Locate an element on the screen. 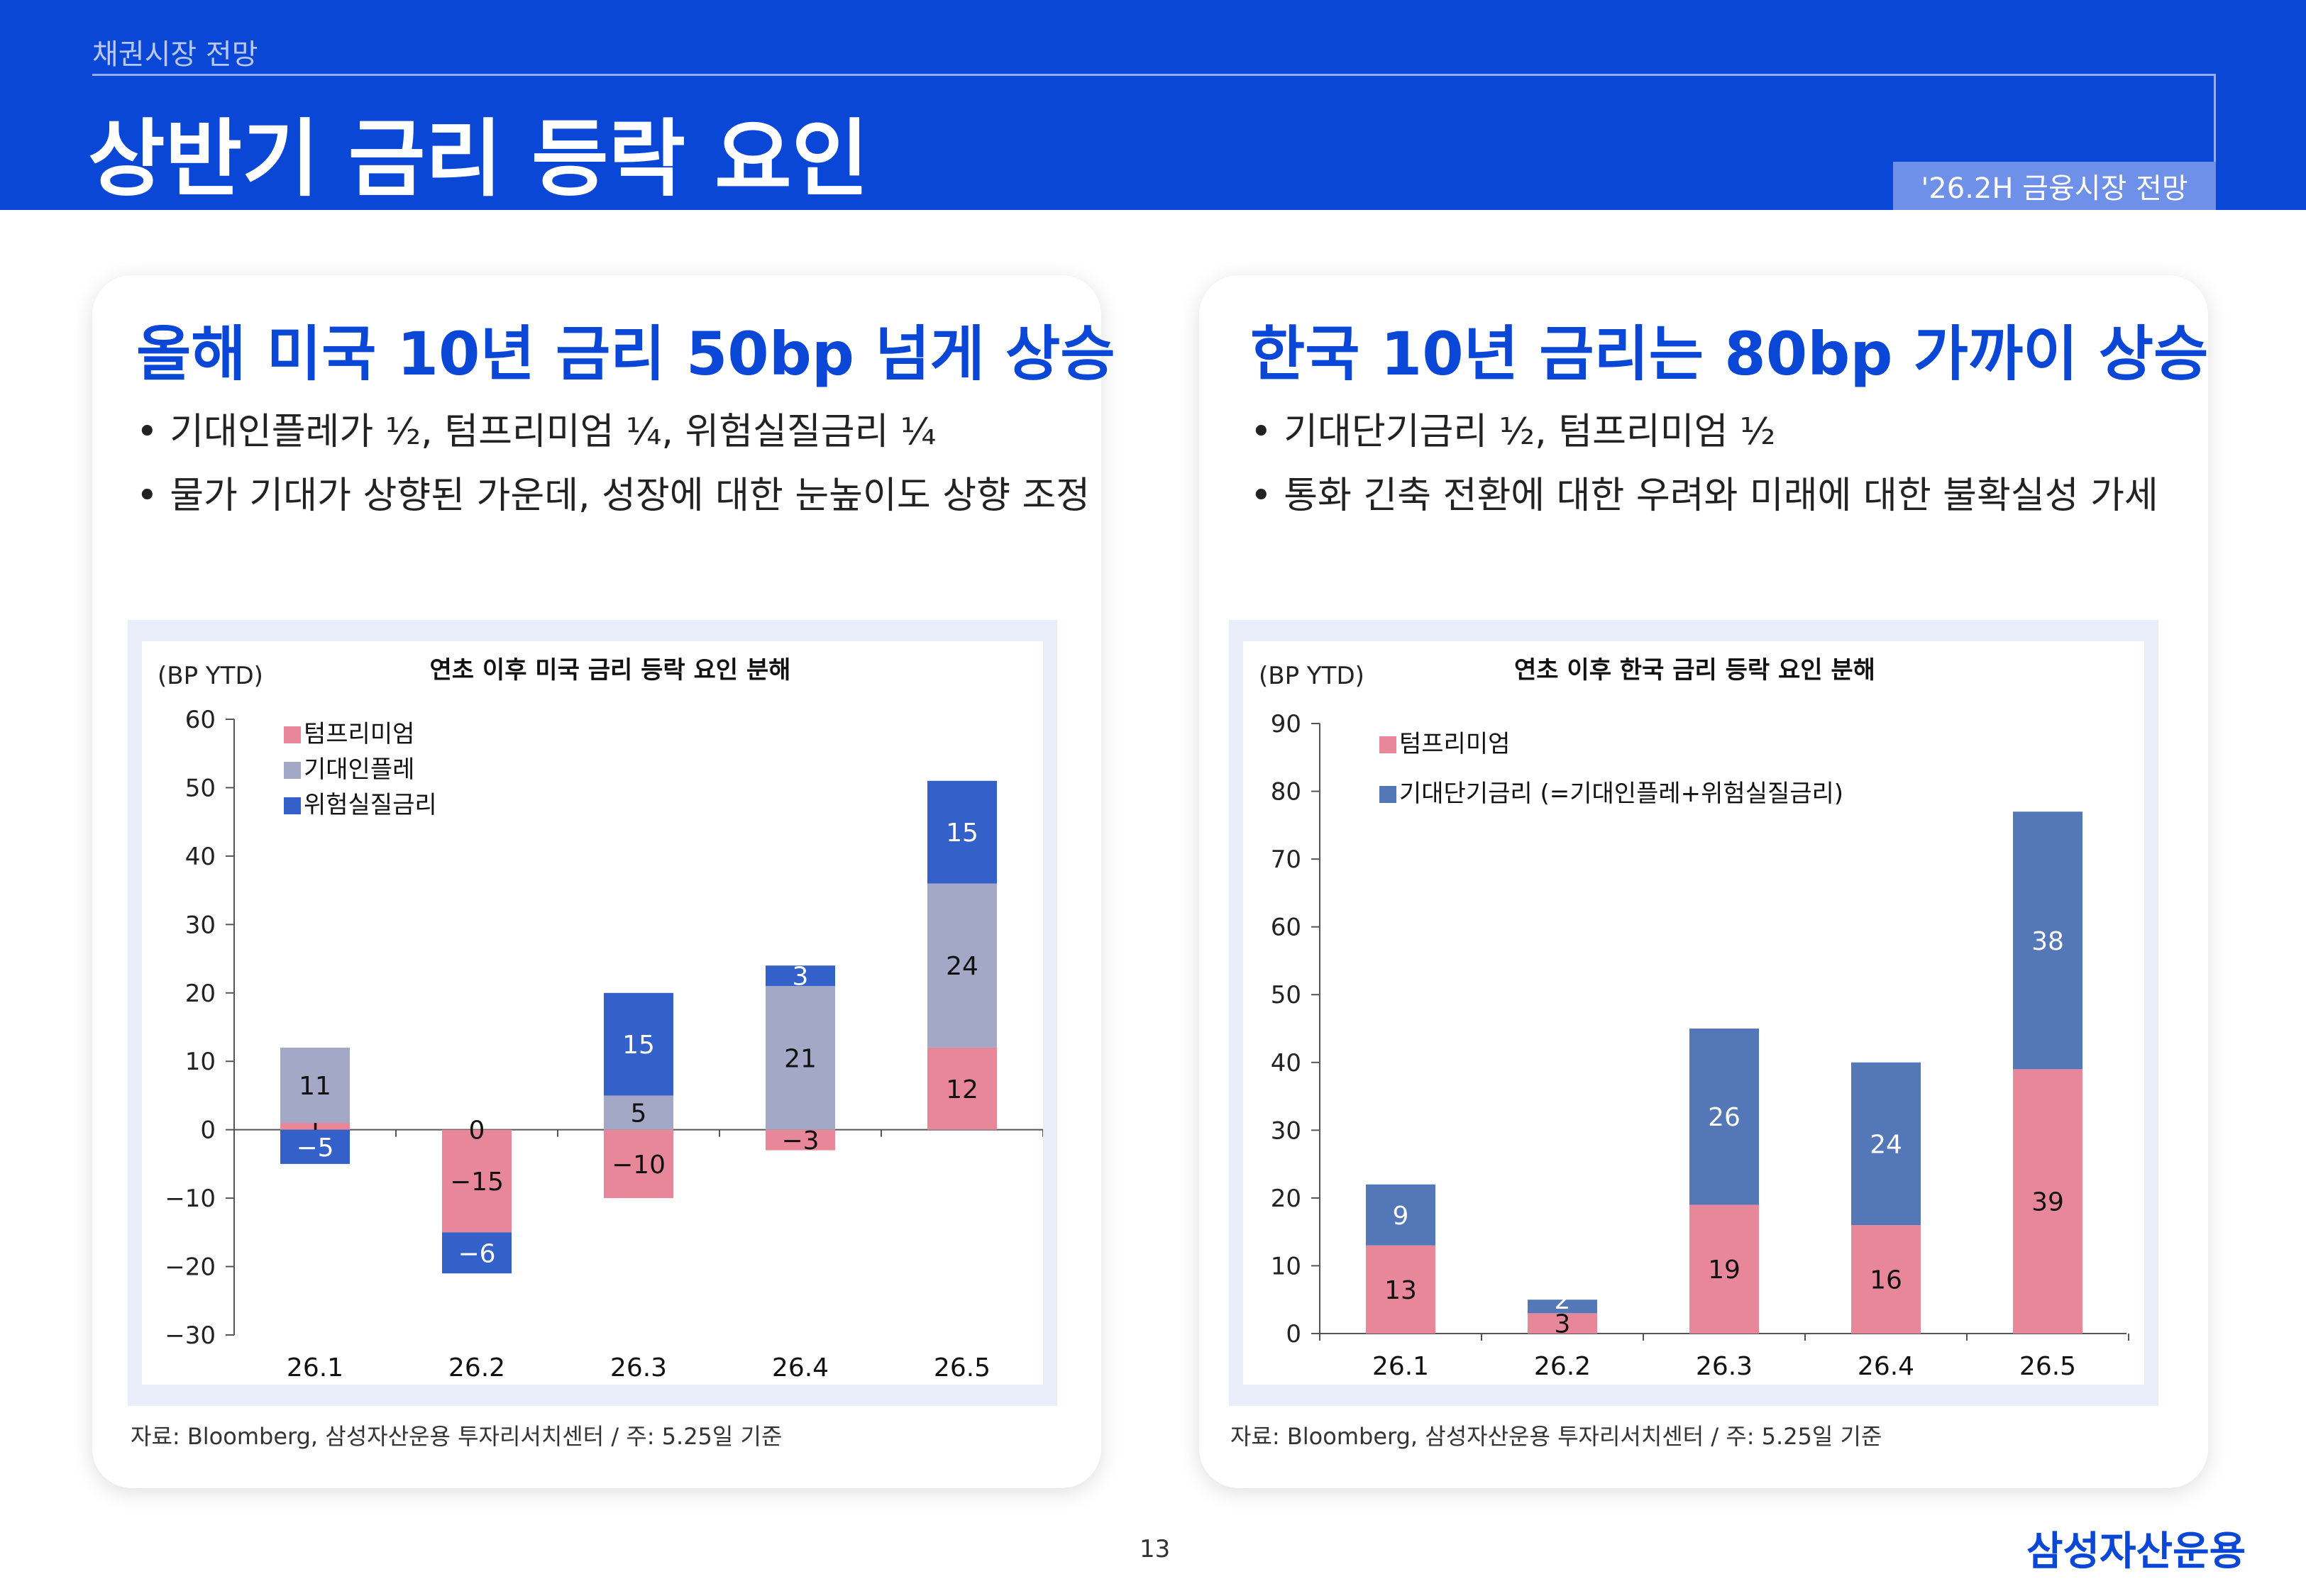  kr-bullet-2: • 통화 긴축 전환에 대한 우려와 미래에 대한 불확실성 가세 is located at coordinates (1704, 496).